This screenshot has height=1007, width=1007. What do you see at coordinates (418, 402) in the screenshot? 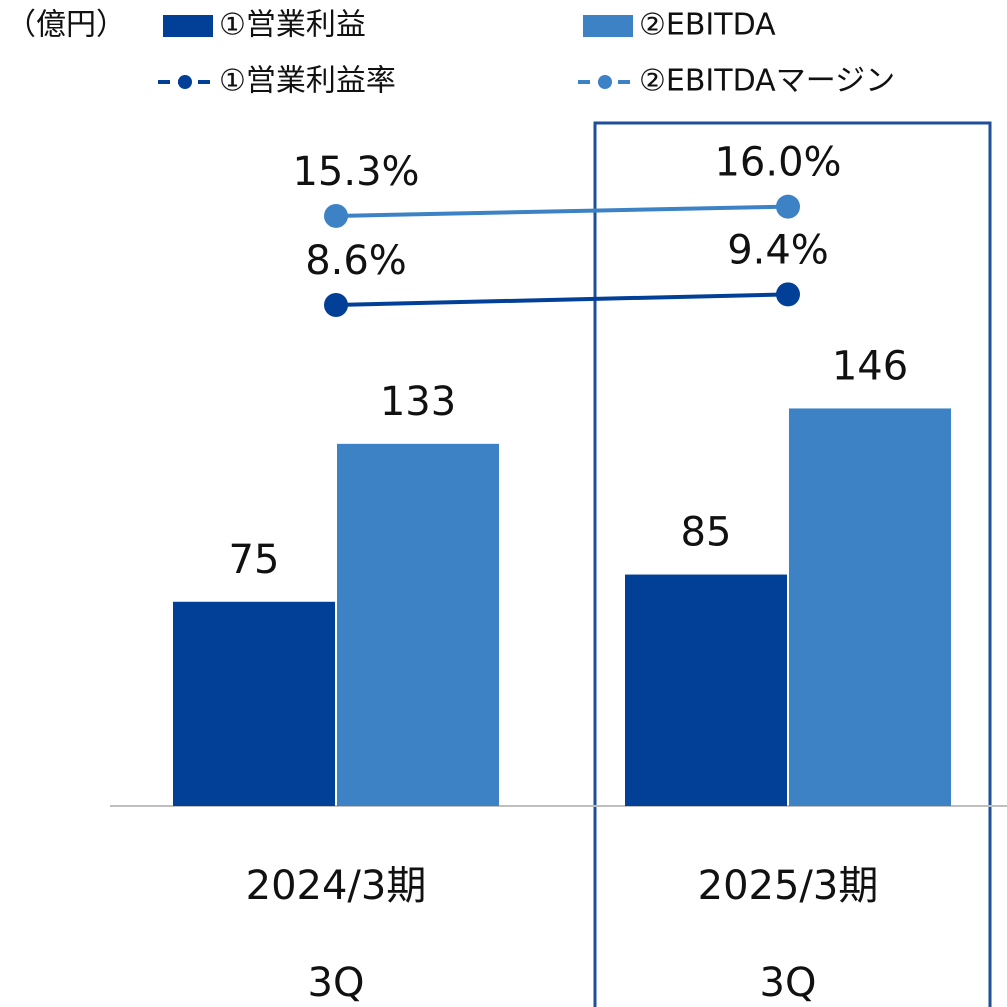
I see `bar-value-label: 133` at bounding box center [418, 402].